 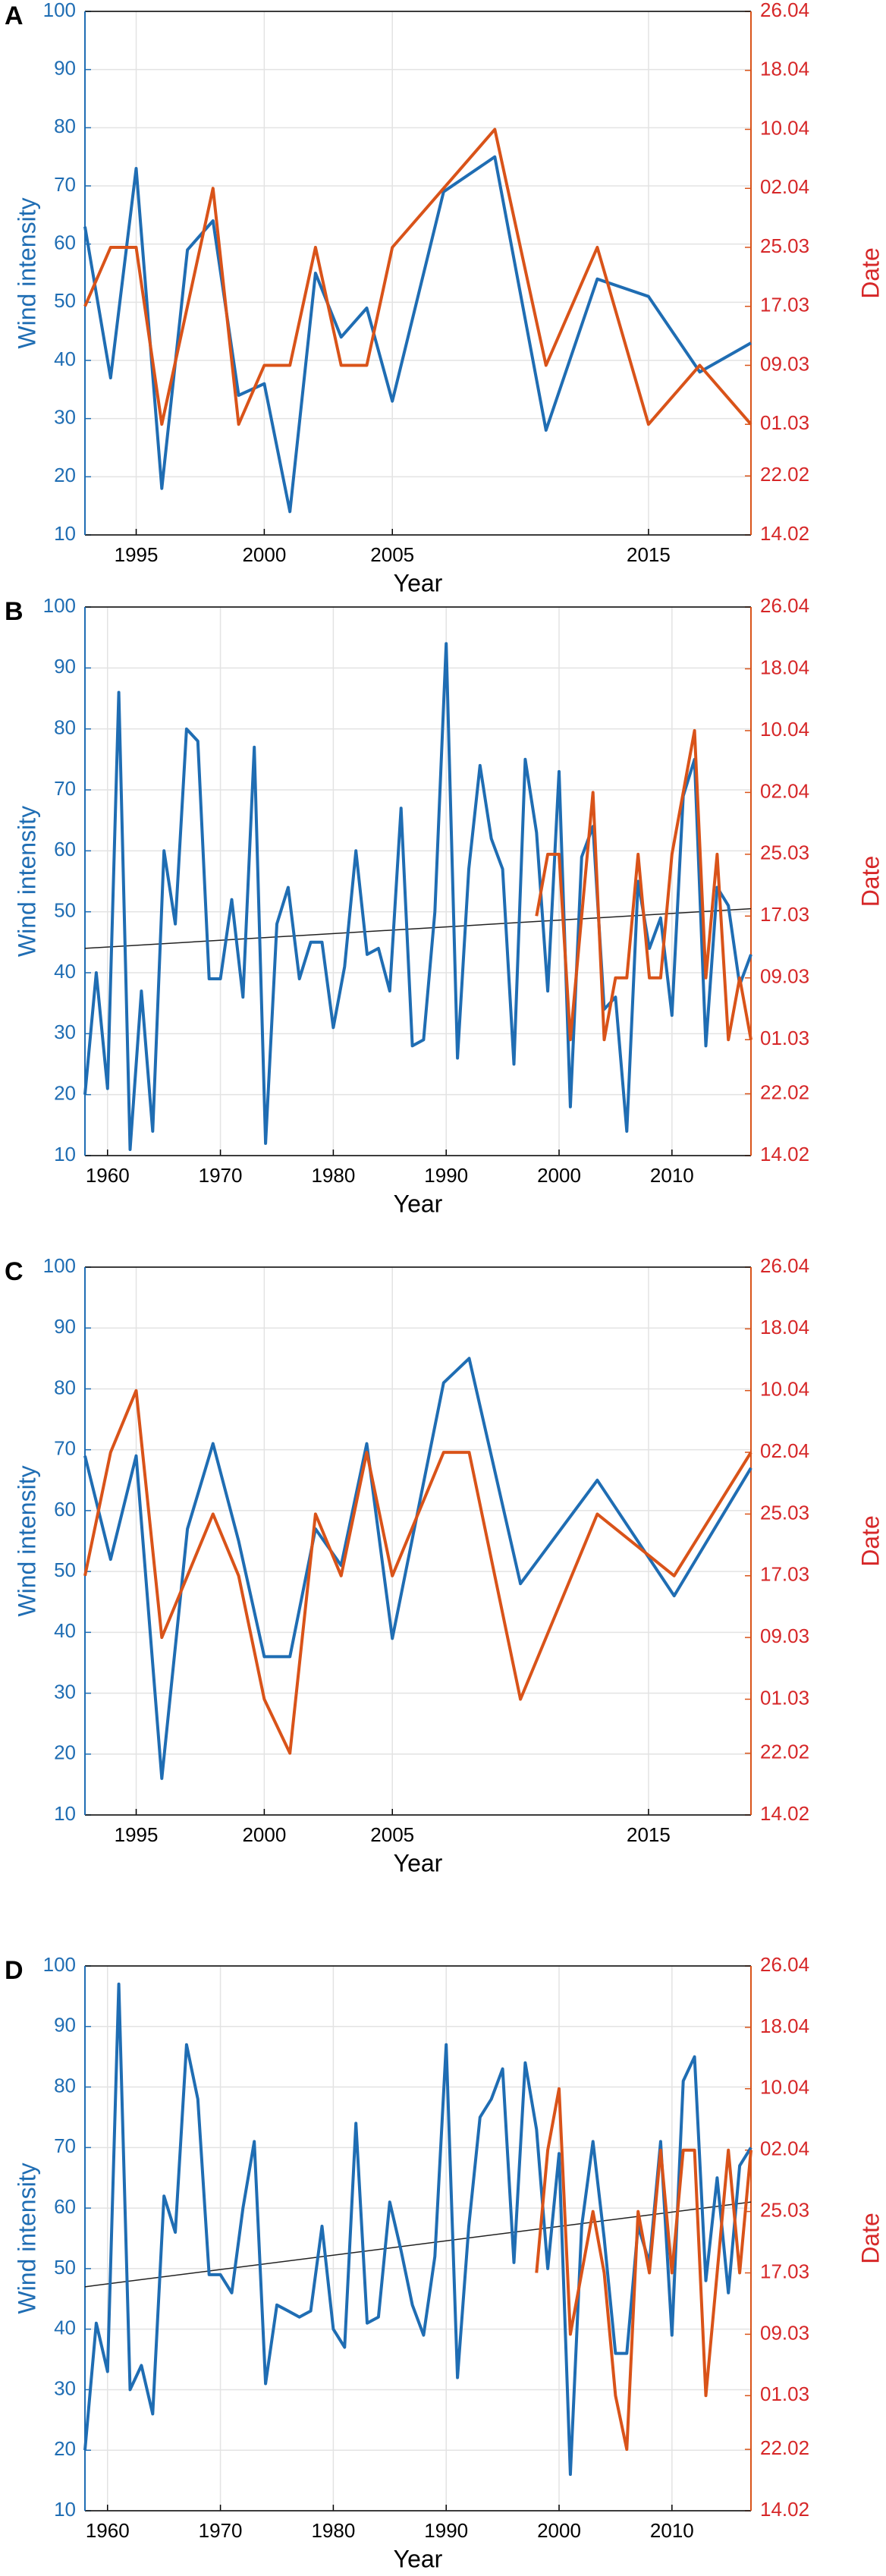 What do you see at coordinates (14, 611) in the screenshot?
I see `panel-label: B` at bounding box center [14, 611].